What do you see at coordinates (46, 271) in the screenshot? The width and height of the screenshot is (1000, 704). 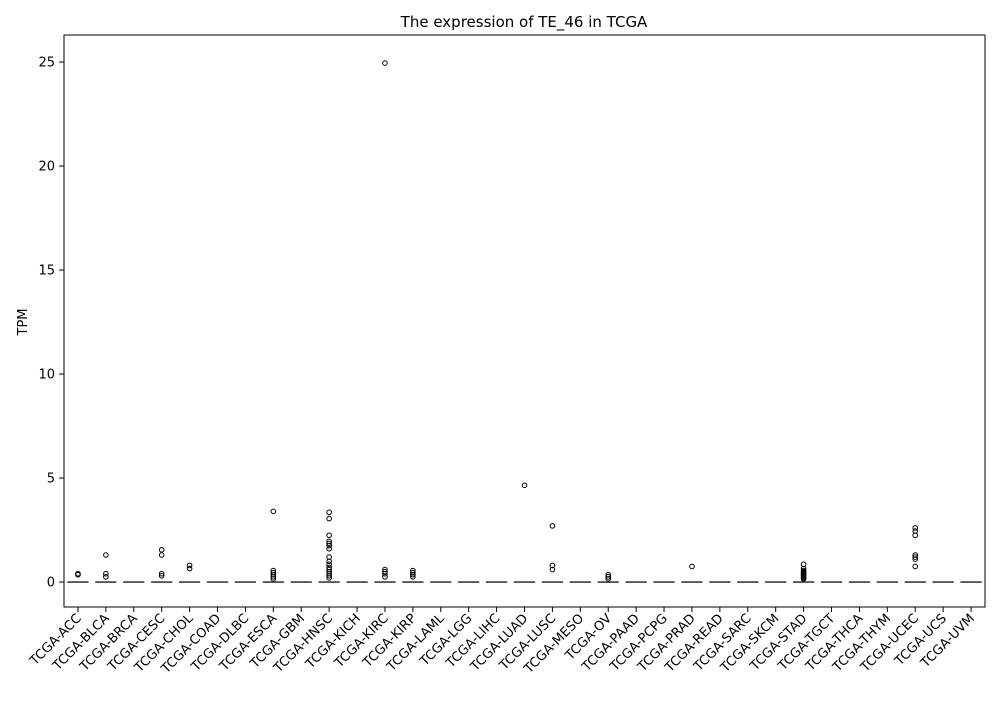 I see `y-tick-label: 15` at bounding box center [46, 271].